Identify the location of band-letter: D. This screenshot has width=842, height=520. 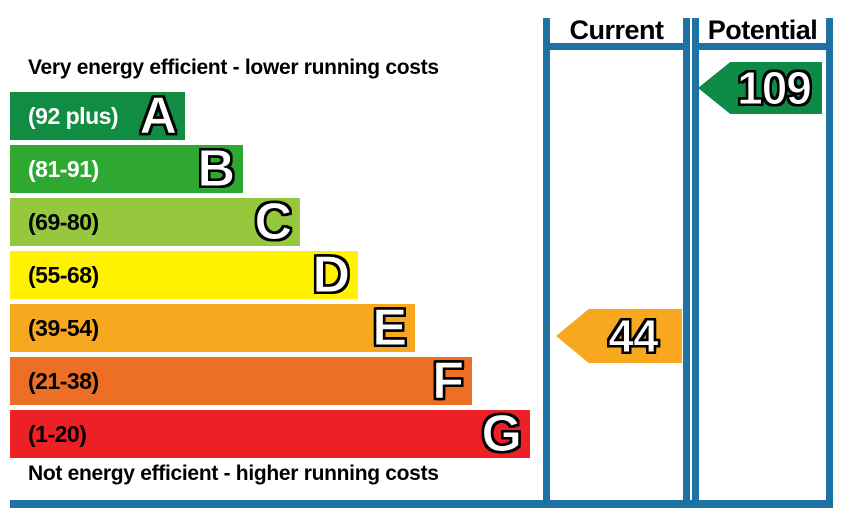
(331, 275).